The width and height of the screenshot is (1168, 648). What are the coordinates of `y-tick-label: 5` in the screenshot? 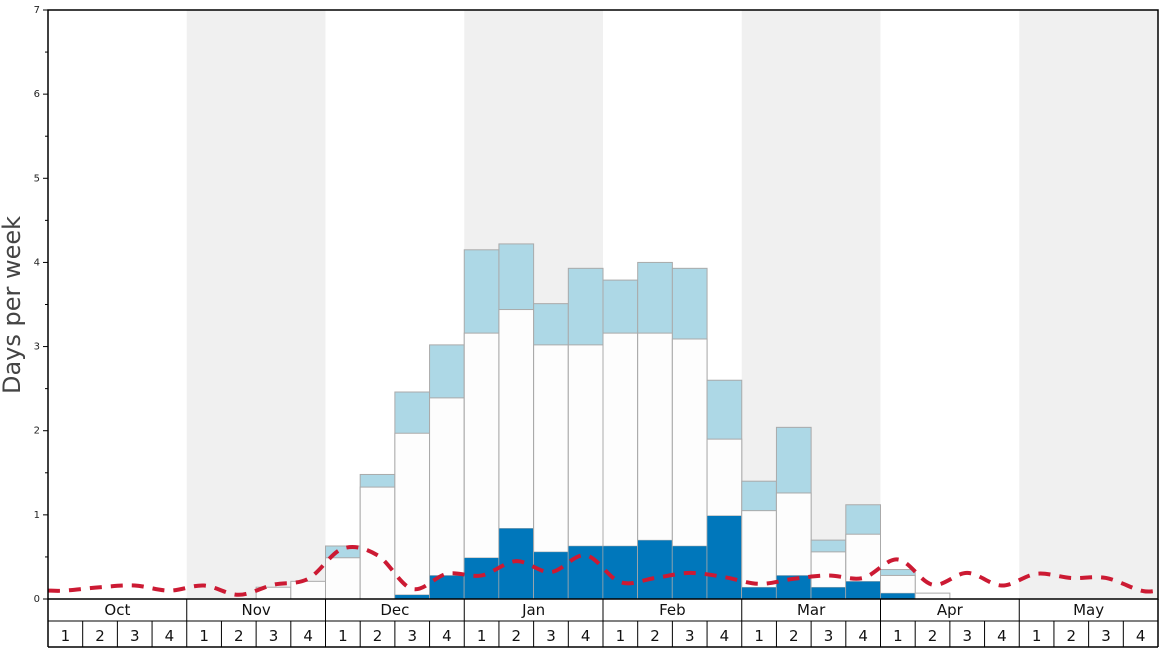 It's located at (37, 178).